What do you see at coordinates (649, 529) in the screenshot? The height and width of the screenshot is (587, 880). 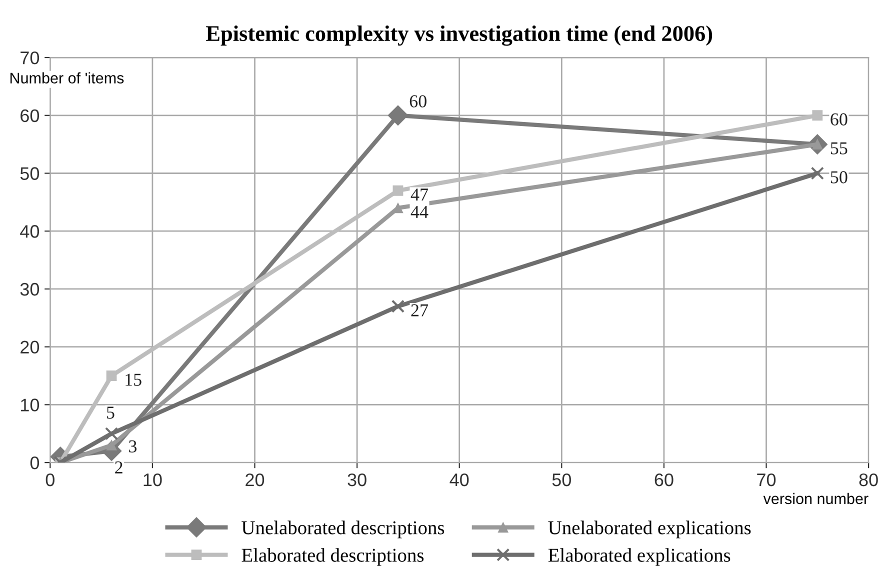 I see `legend-label: Unelaborated explications` at bounding box center [649, 529].